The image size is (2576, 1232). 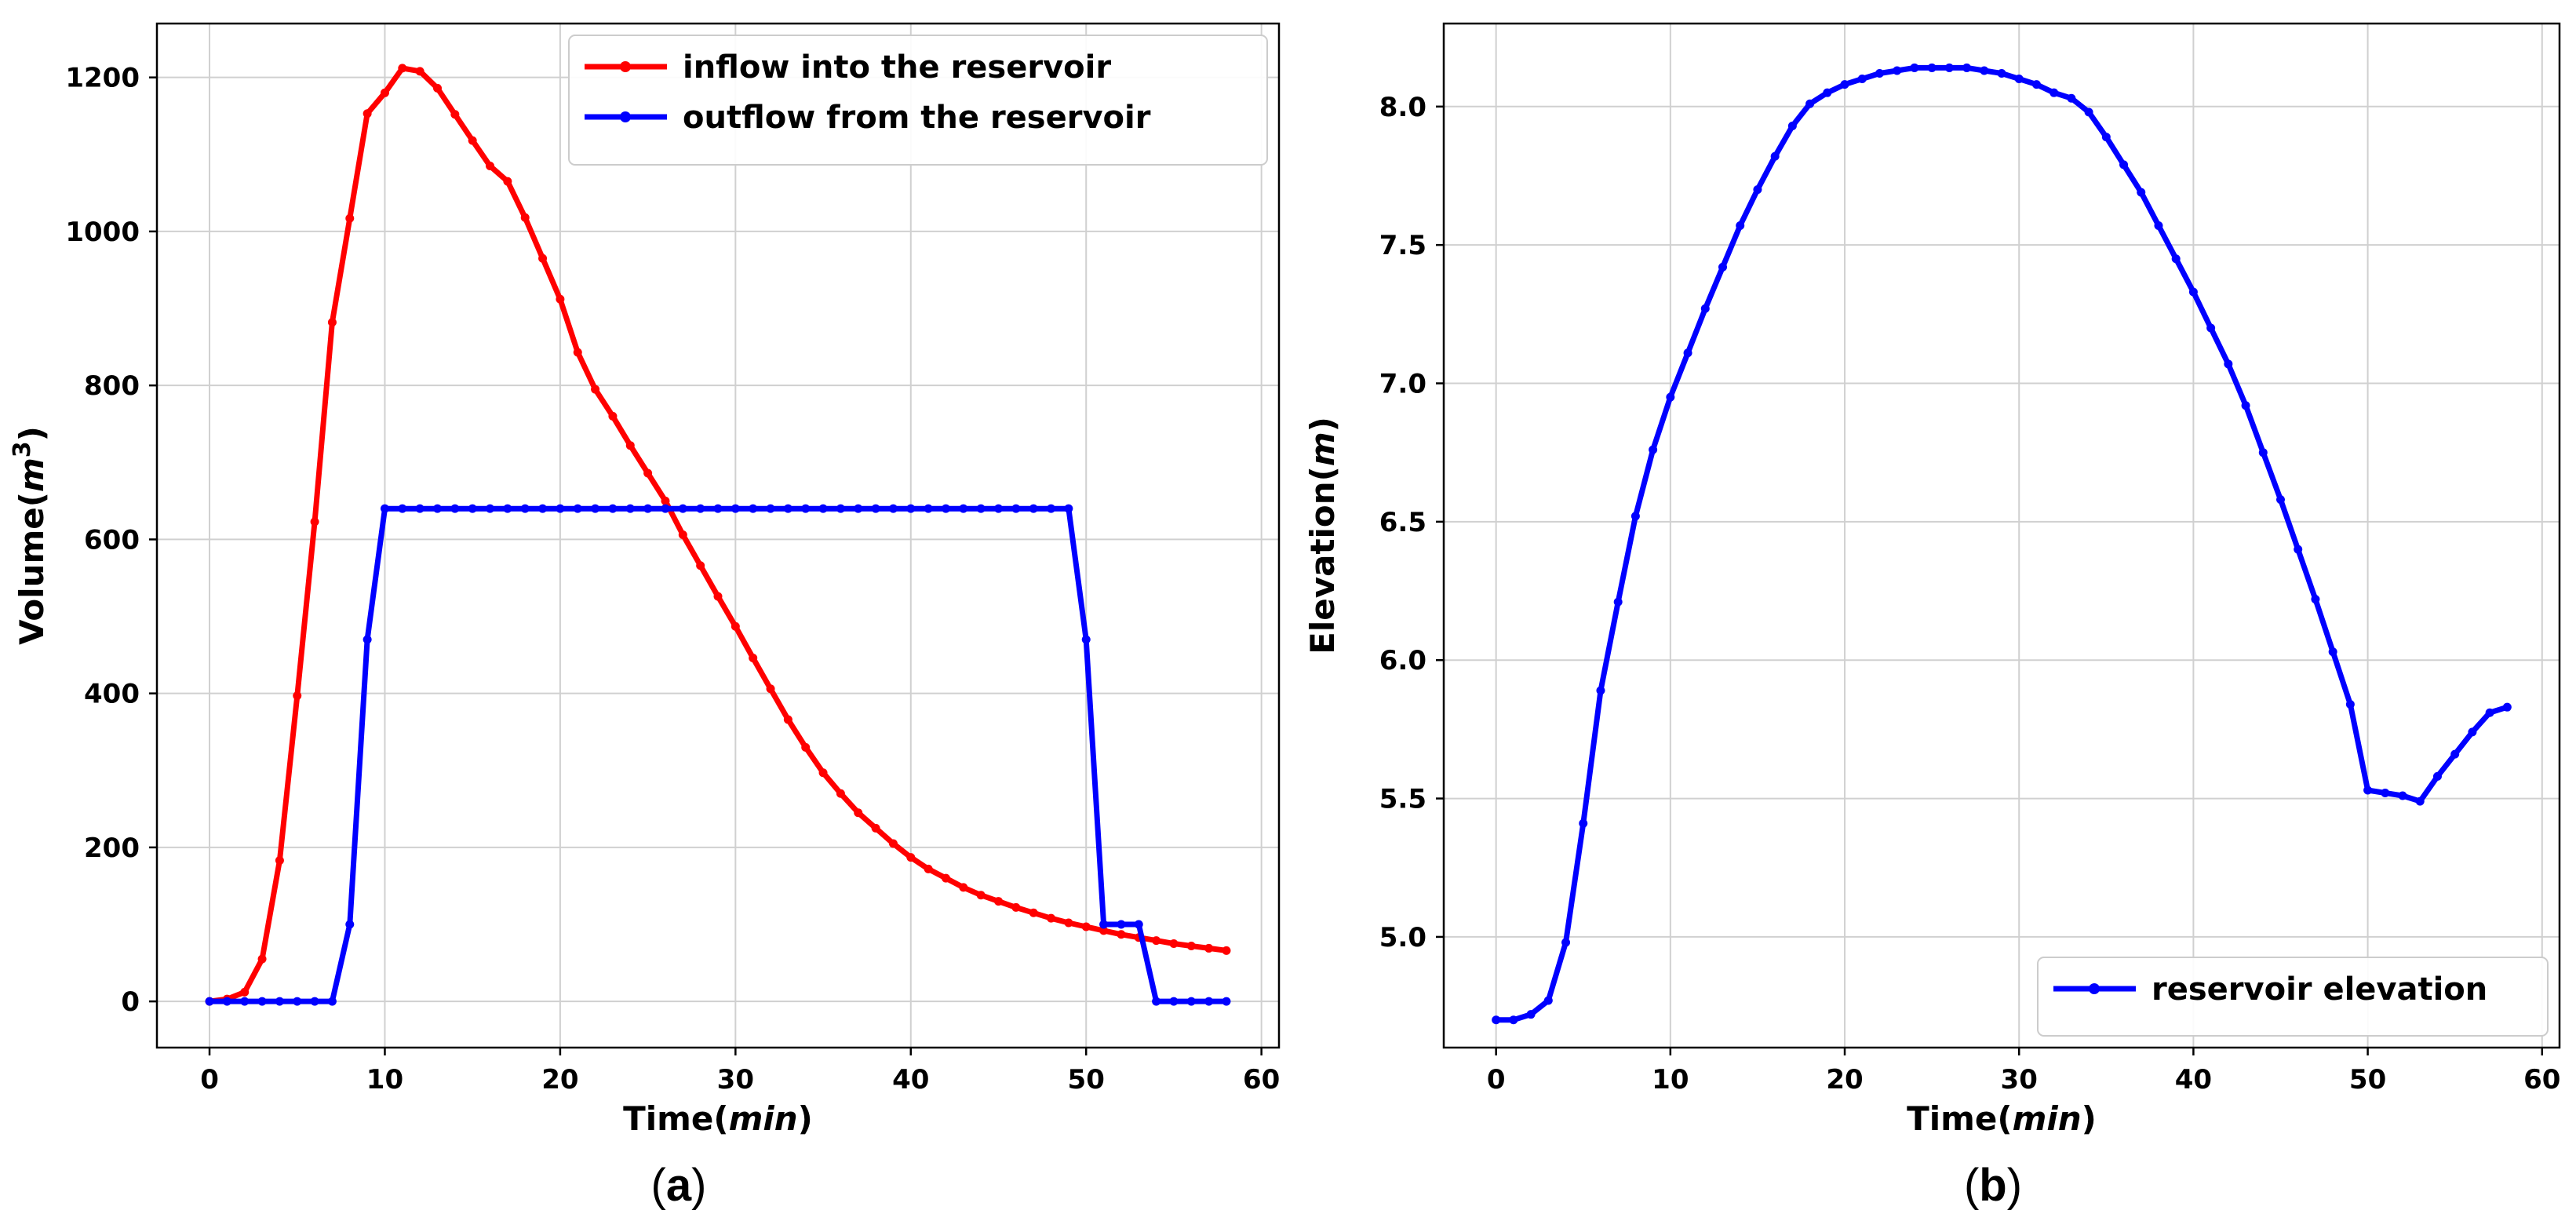 I want to click on y-tick-label: 400, so click(x=112, y=694).